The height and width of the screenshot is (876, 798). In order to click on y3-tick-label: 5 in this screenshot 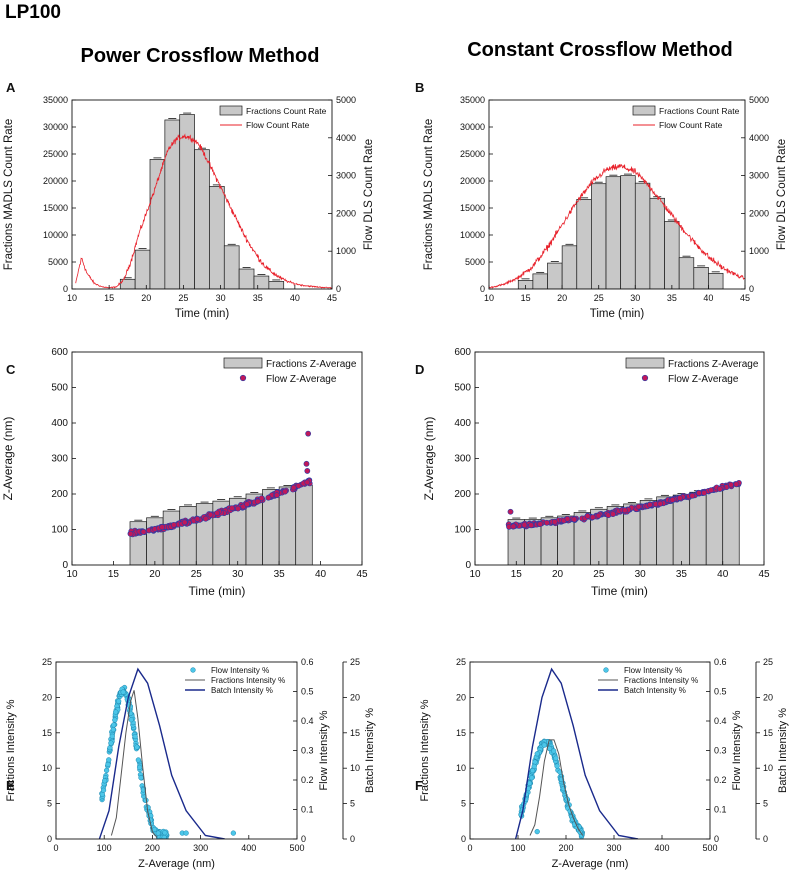, I will do `click(765, 804)`.